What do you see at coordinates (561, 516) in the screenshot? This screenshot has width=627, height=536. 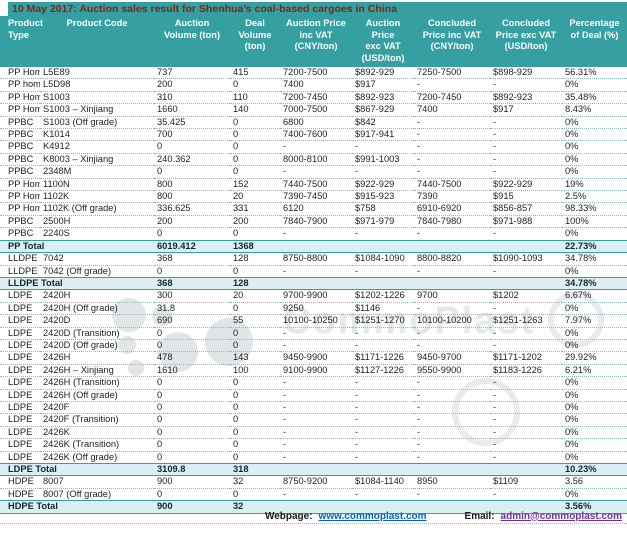 I see `email-link: admin@commoplast.com` at bounding box center [561, 516].